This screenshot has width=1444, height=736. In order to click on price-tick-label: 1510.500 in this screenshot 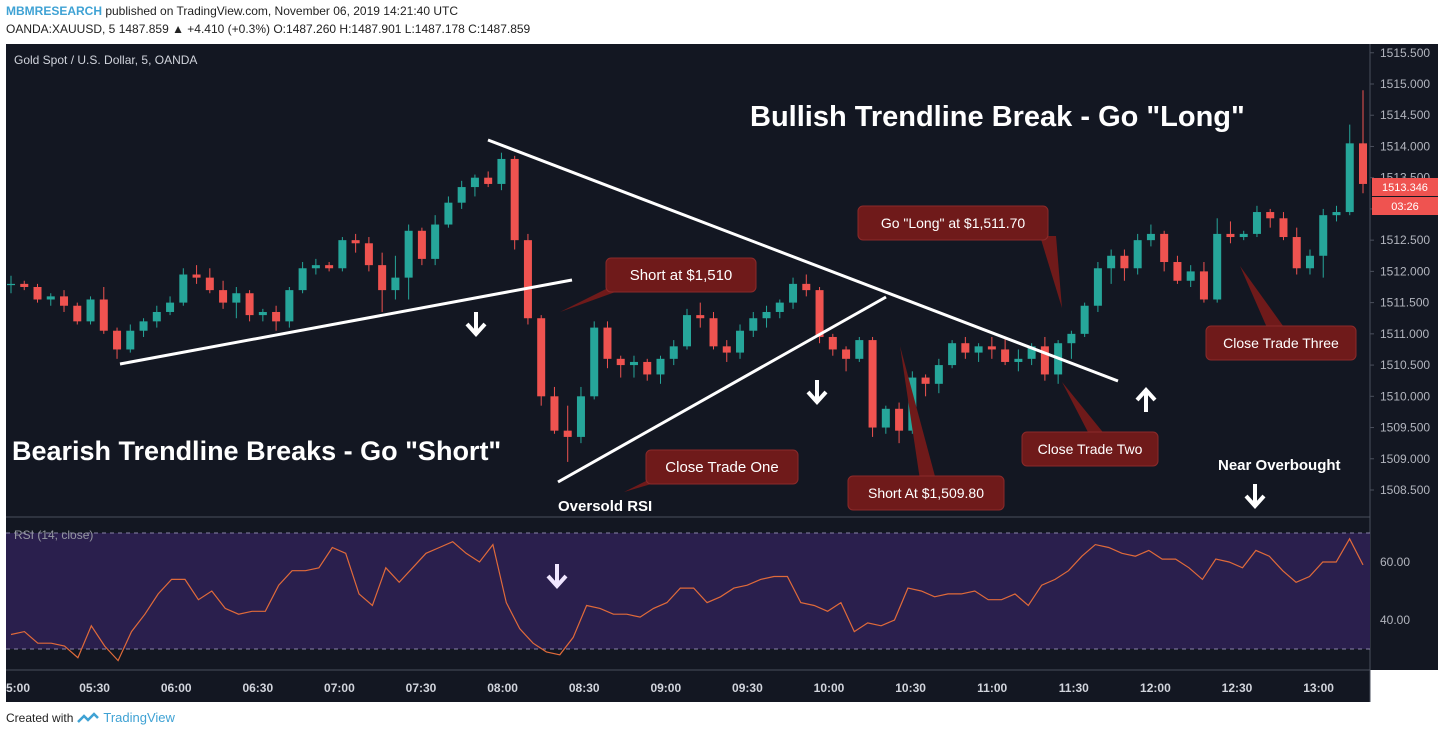, I will do `click(1405, 365)`.